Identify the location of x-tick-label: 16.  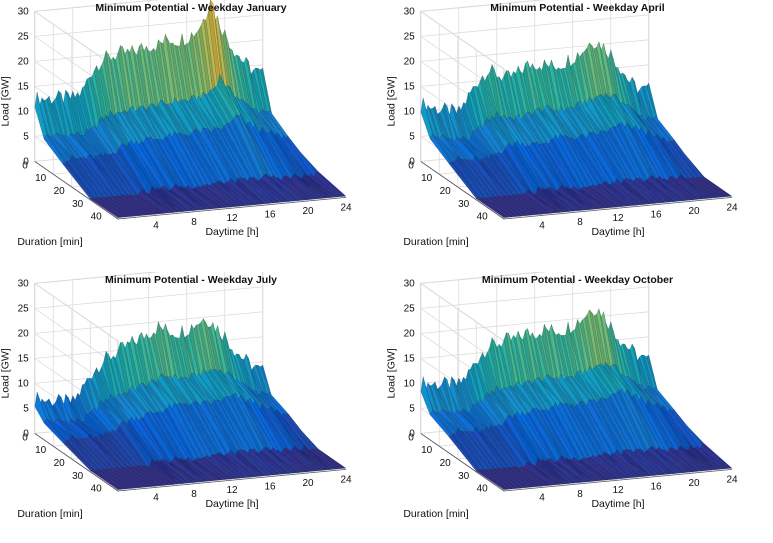
(656, 487).